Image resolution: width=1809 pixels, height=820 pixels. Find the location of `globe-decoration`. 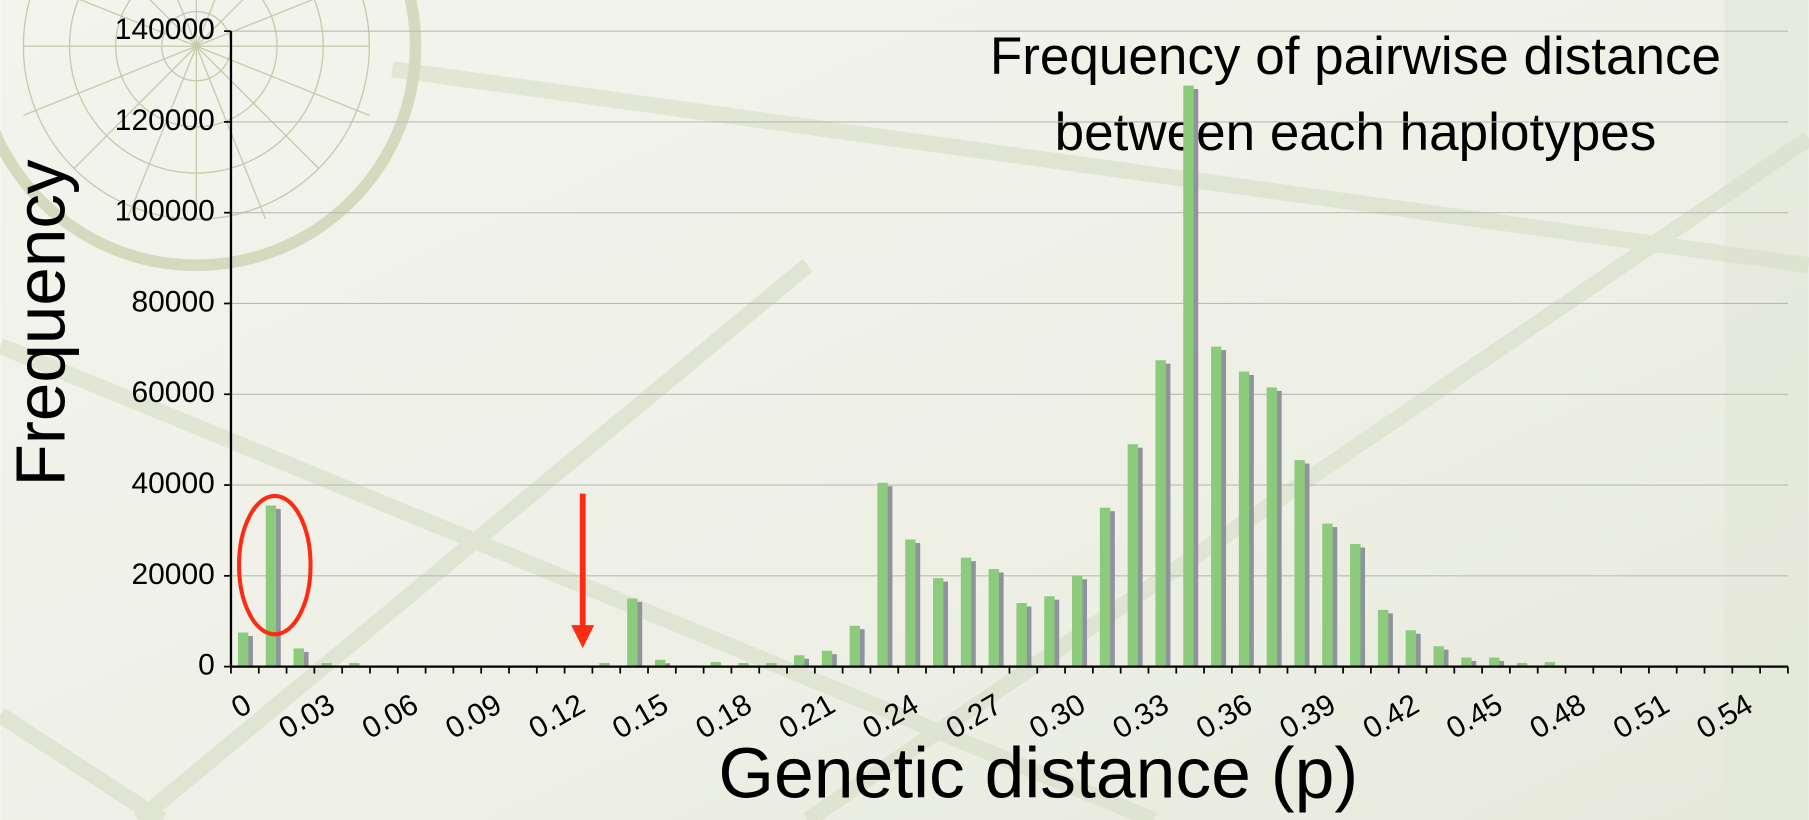

globe-decoration is located at coordinates (211, 135).